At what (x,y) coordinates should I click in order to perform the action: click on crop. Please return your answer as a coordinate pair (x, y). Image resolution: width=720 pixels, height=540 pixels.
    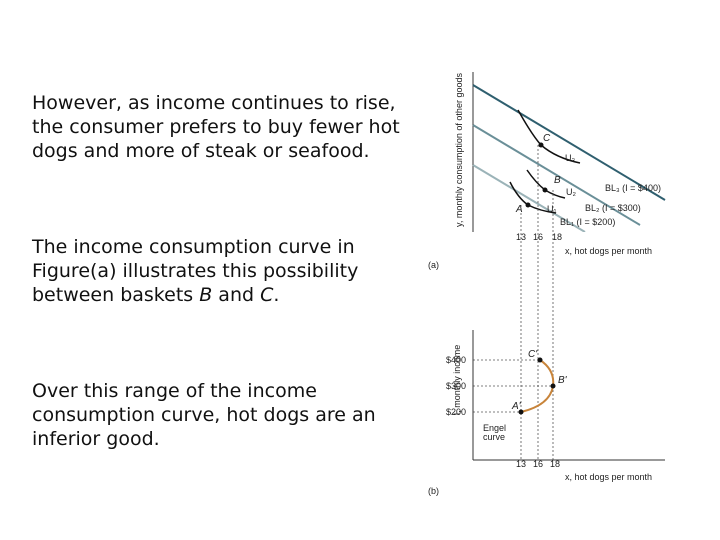
    Looking at the image, I should click on (560, 234).